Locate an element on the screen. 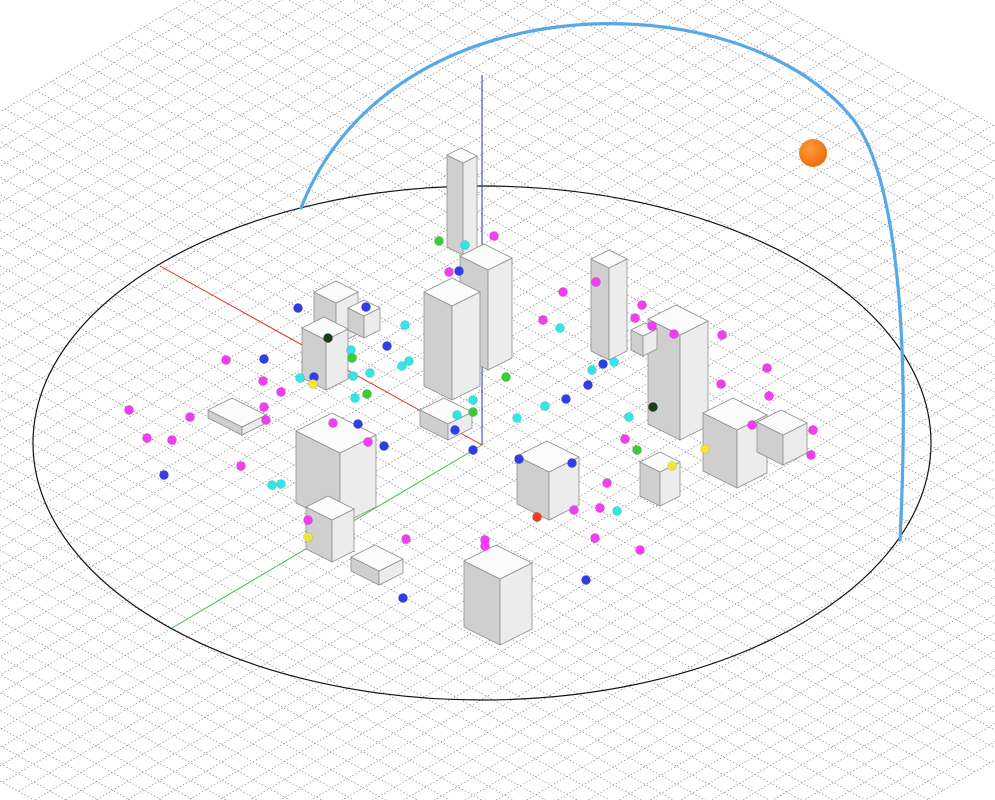  building-right-face is located at coordinates (618, 309).